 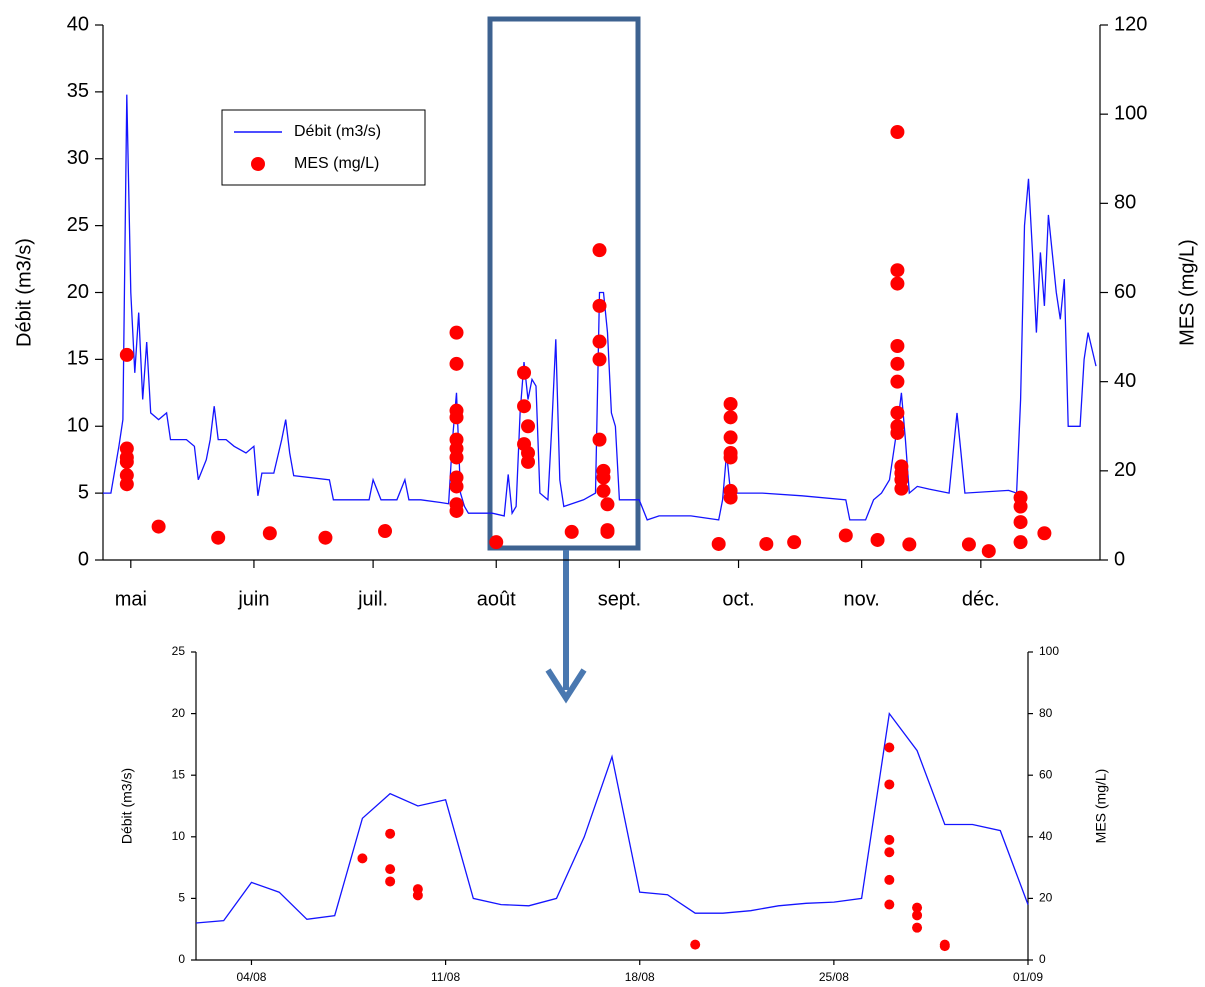 I want to click on x-tick-label: déc., so click(x=981, y=599).